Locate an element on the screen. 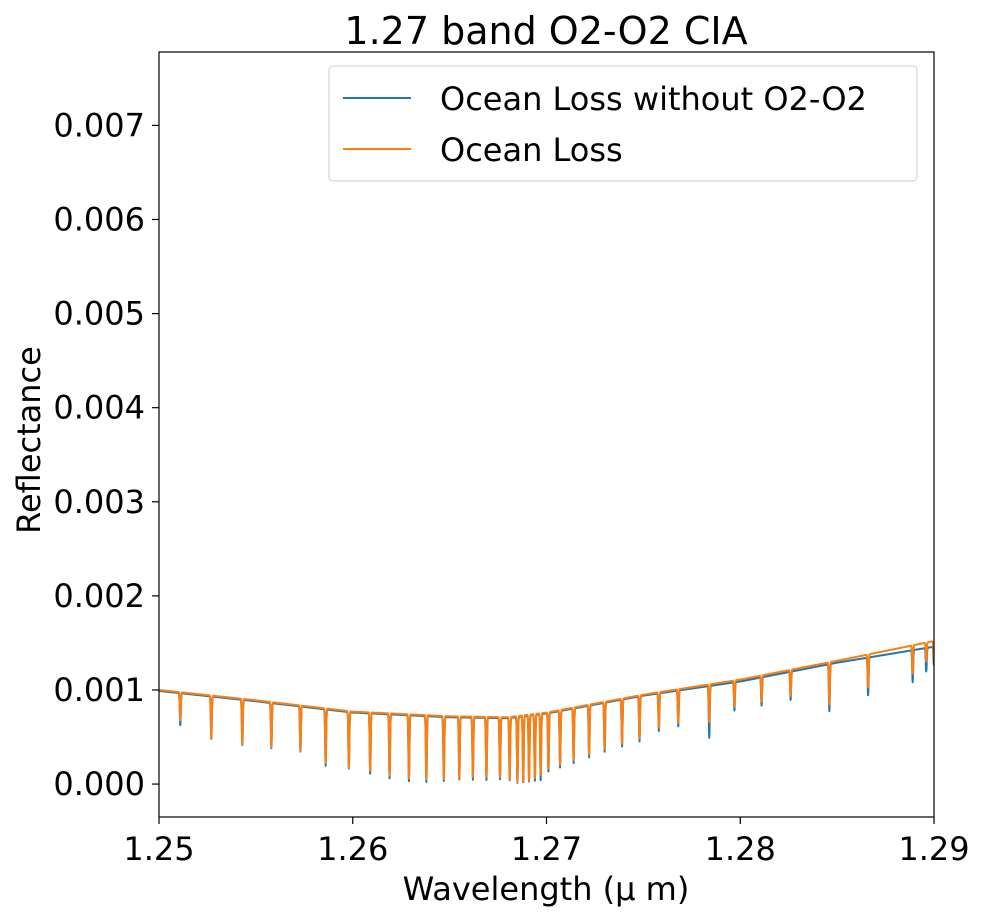 The width and height of the screenshot is (982, 918). y-tick-label: 0.007 is located at coordinates (99, 125).